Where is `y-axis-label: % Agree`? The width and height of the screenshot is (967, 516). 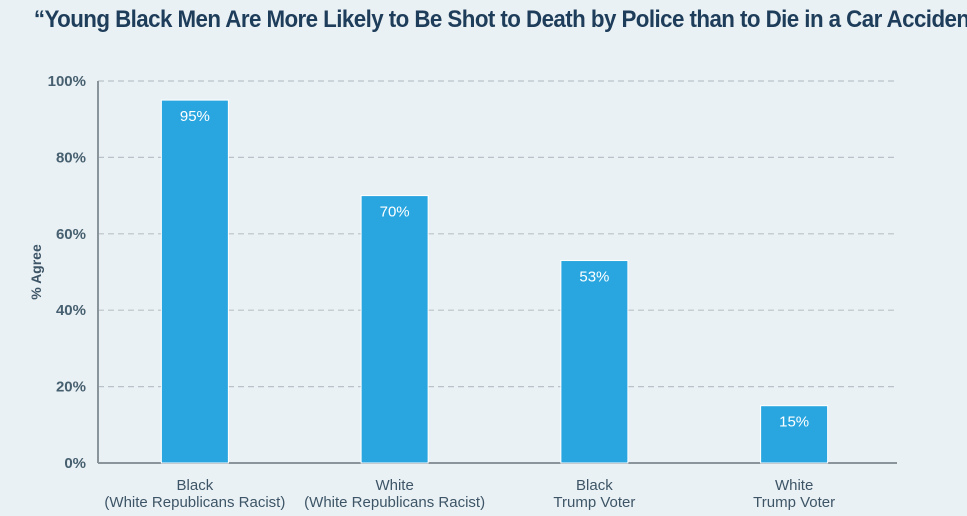 y-axis-label: % Agree is located at coordinates (36, 272).